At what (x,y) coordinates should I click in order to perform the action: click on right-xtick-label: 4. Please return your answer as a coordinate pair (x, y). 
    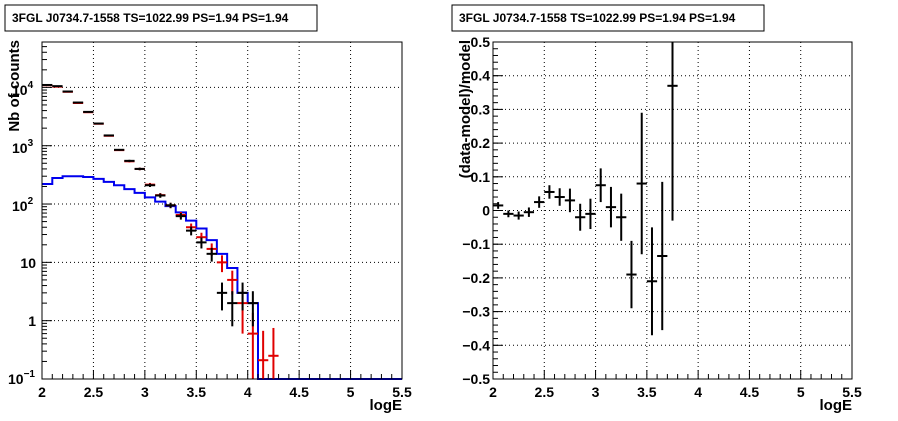
    Looking at the image, I should click on (698, 392).